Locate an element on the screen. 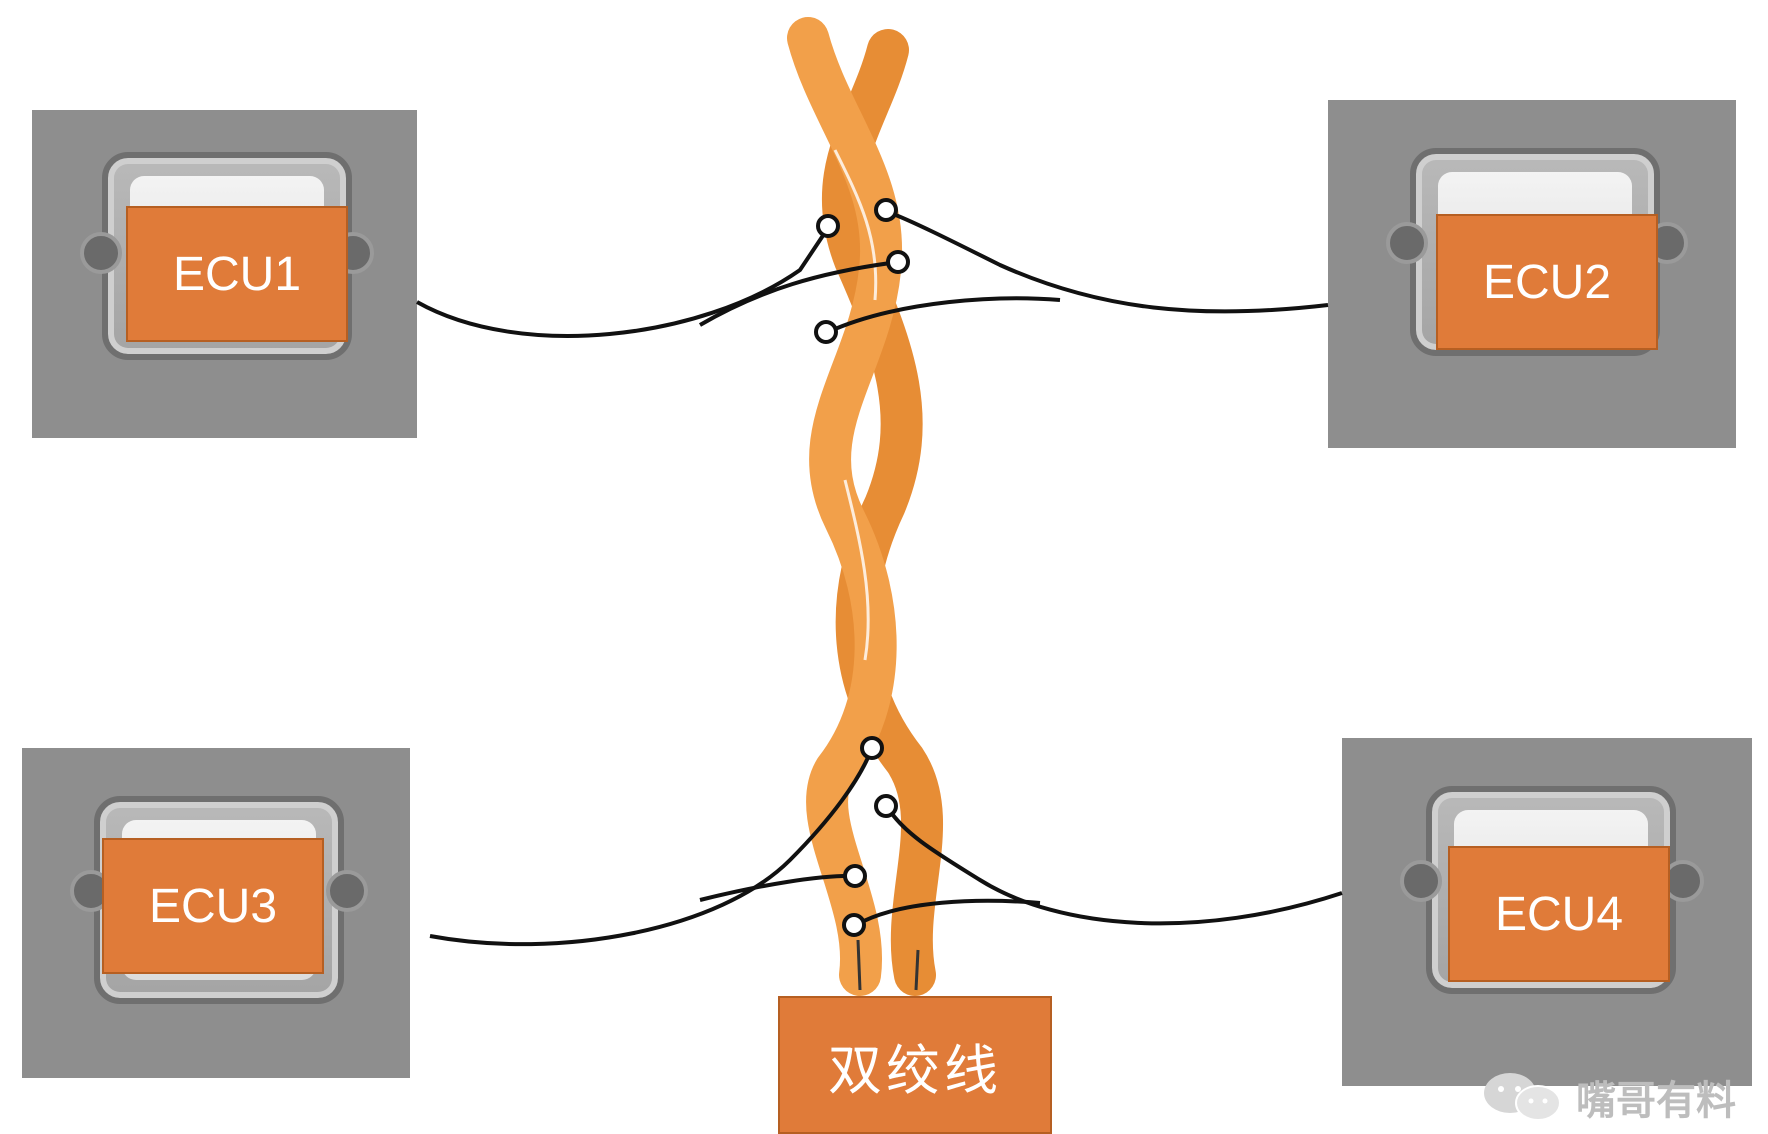  terminal-ecu2-b is located at coordinates (826, 332).